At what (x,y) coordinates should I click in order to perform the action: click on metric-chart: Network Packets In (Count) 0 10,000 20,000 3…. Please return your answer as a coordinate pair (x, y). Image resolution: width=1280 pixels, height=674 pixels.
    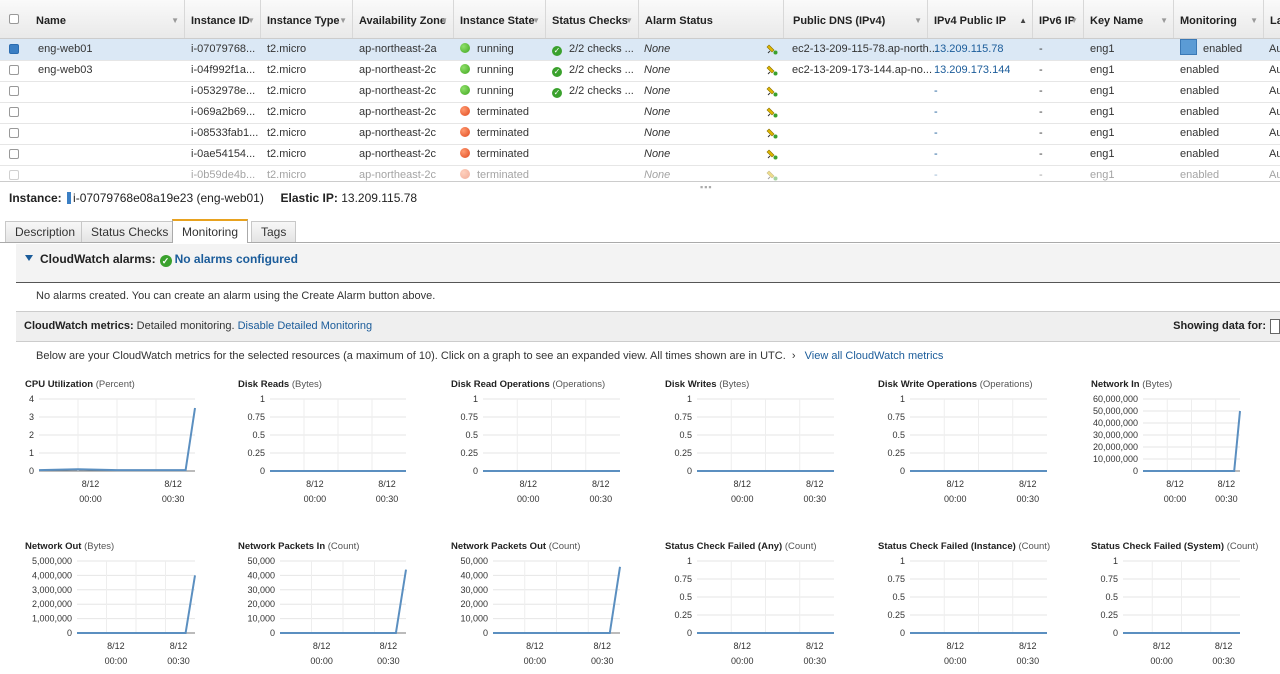
    Looking at the image, I should click on (338, 606).